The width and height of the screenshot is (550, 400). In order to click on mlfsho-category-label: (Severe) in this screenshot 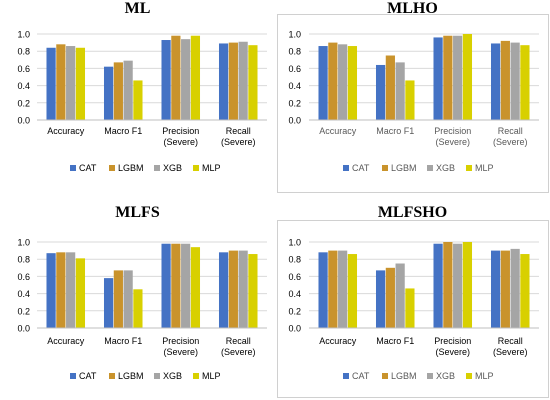, I will do `click(452, 352)`.